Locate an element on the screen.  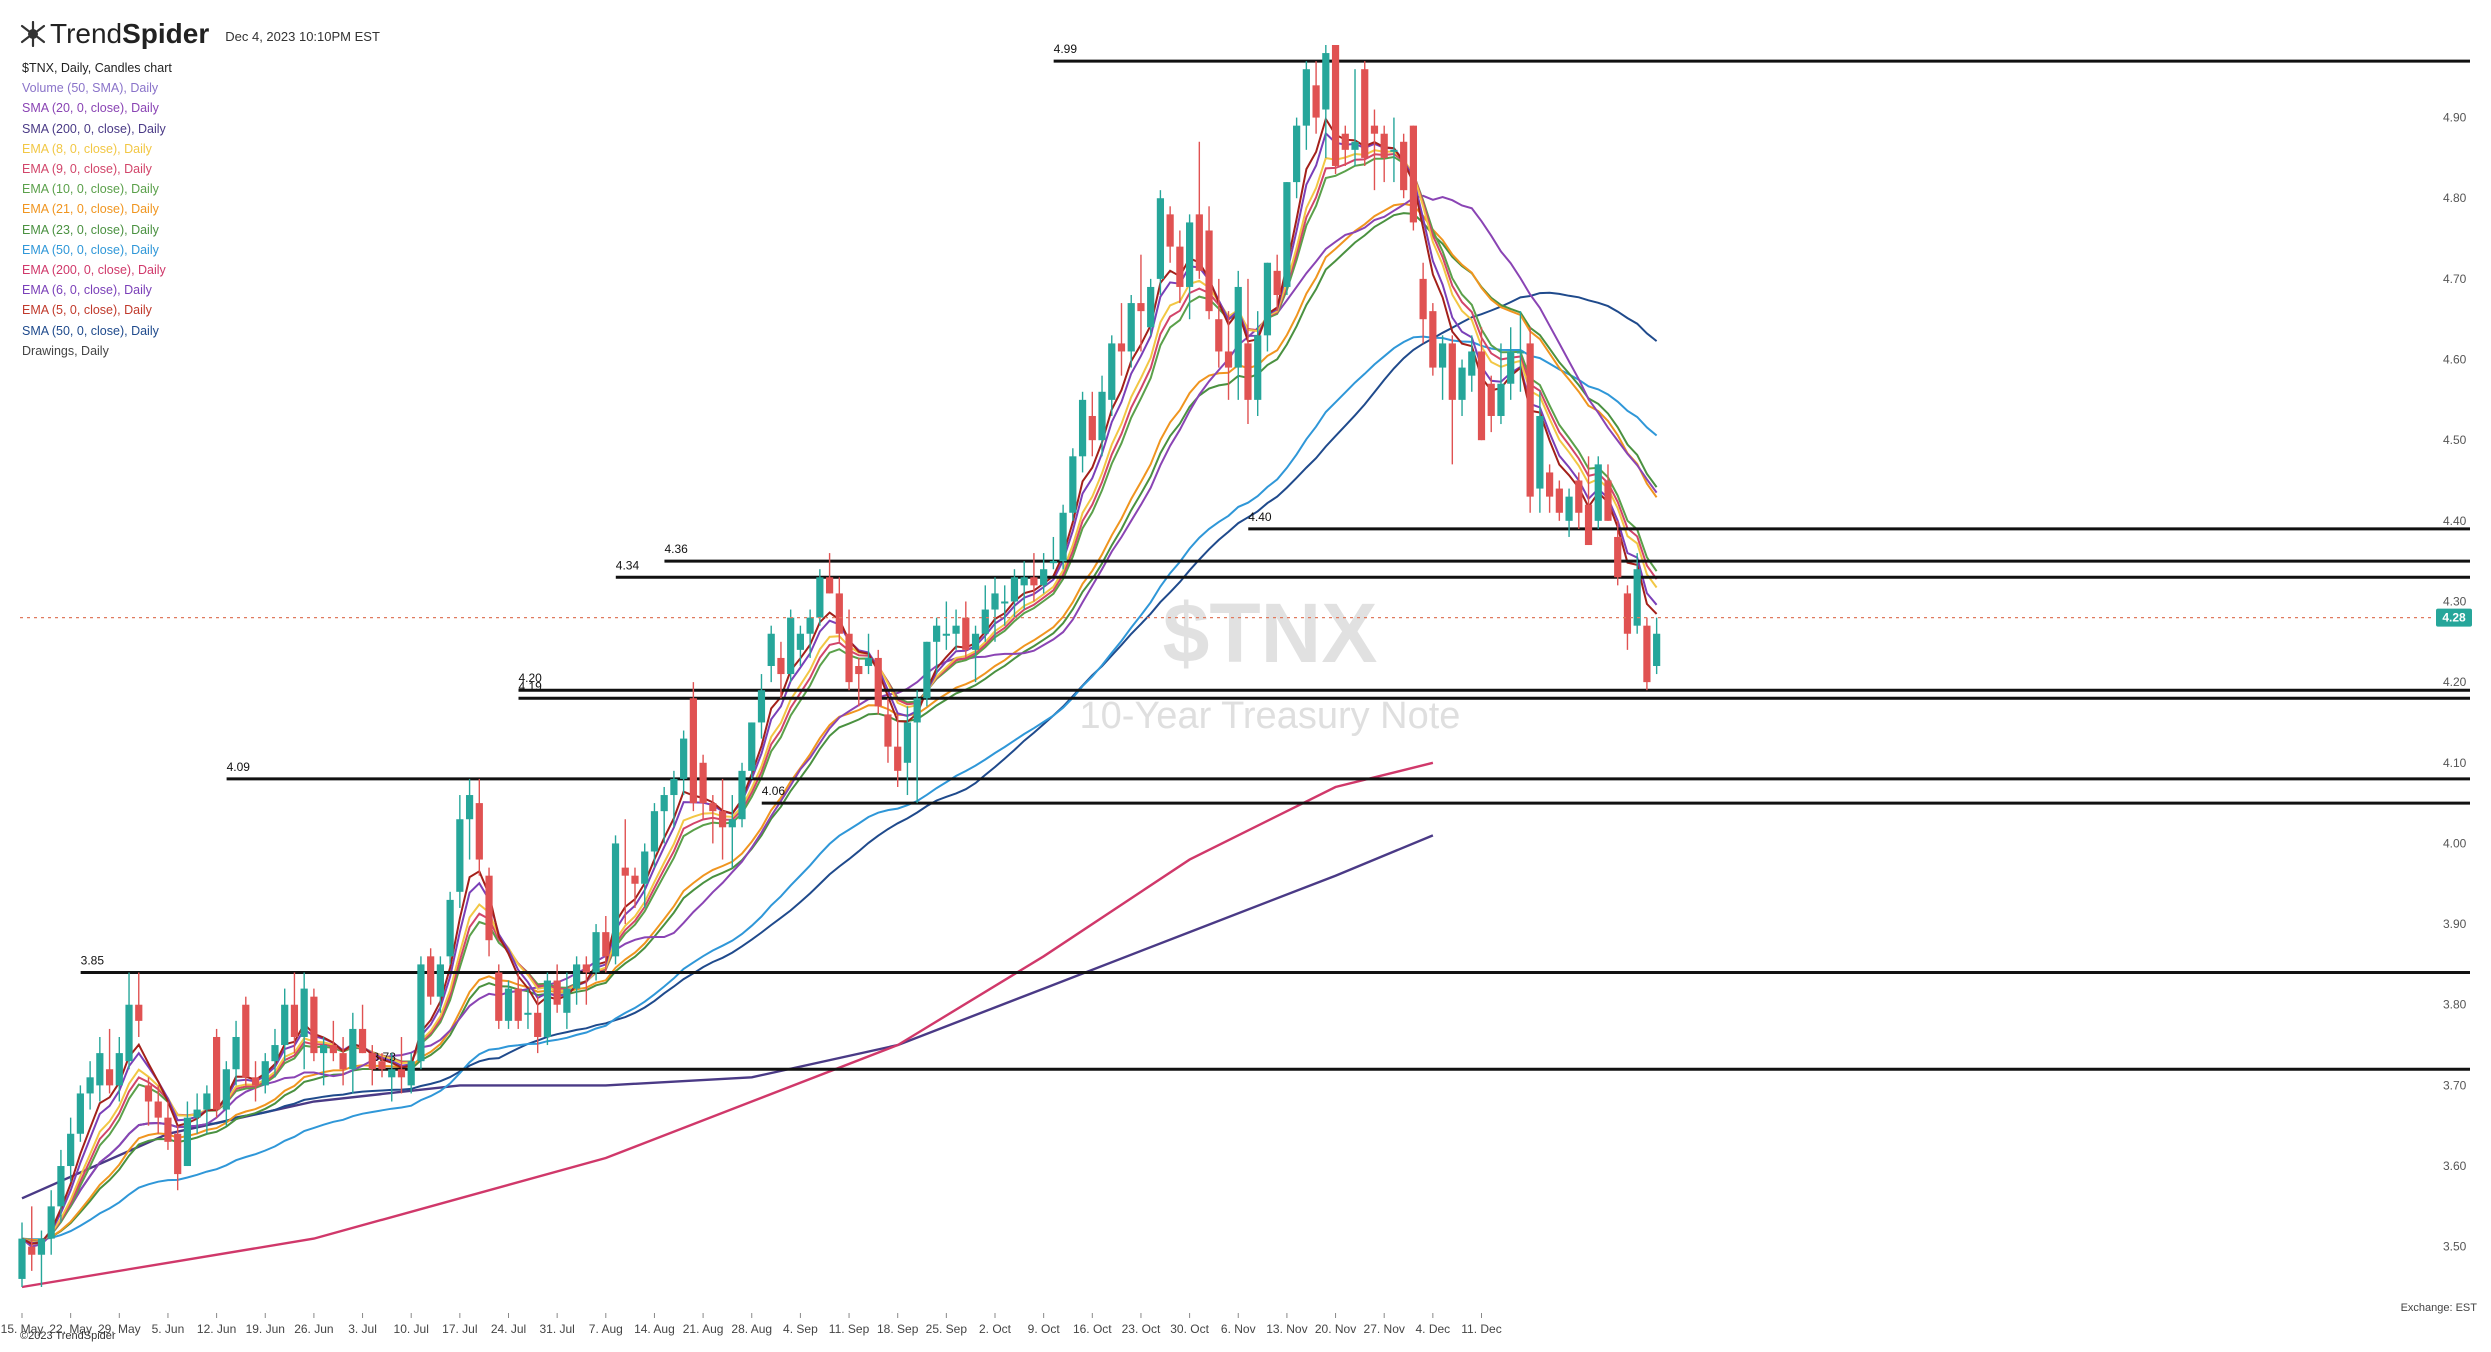
legend-item: EMA (6, 0, close), Daily is located at coordinates (87, 290).